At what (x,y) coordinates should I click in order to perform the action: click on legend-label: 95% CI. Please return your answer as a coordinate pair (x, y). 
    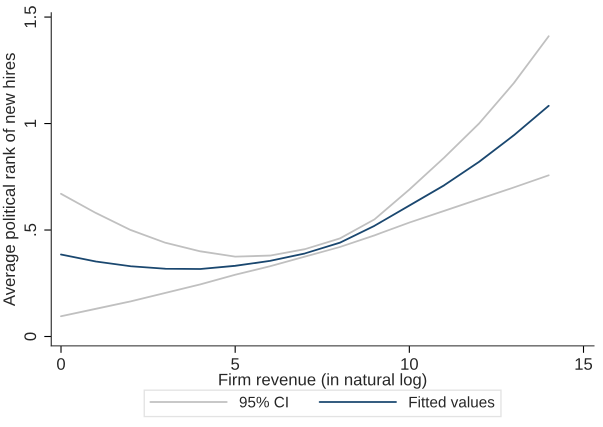
    Looking at the image, I should click on (264, 402).